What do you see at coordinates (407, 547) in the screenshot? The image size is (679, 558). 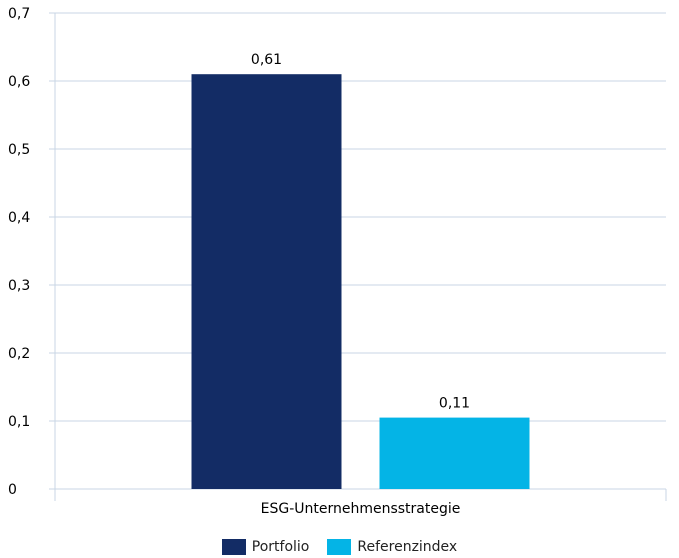 I see `legend-label-referenzindex: Referenzindex` at bounding box center [407, 547].